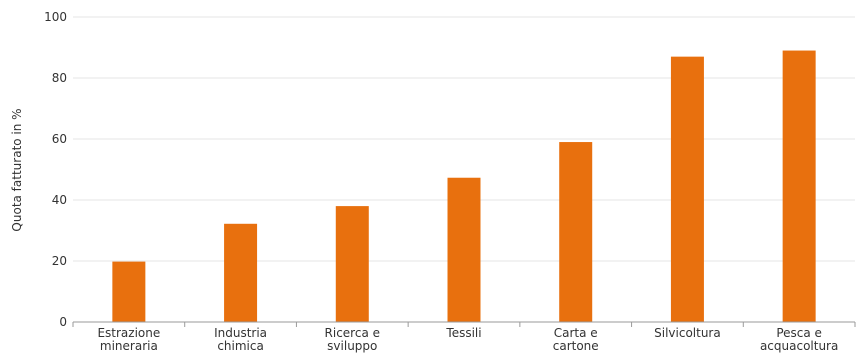 The width and height of the screenshot is (859, 356). What do you see at coordinates (128, 339) in the screenshot?
I see `x-tick-label: Estrazione mineraria` at bounding box center [128, 339].